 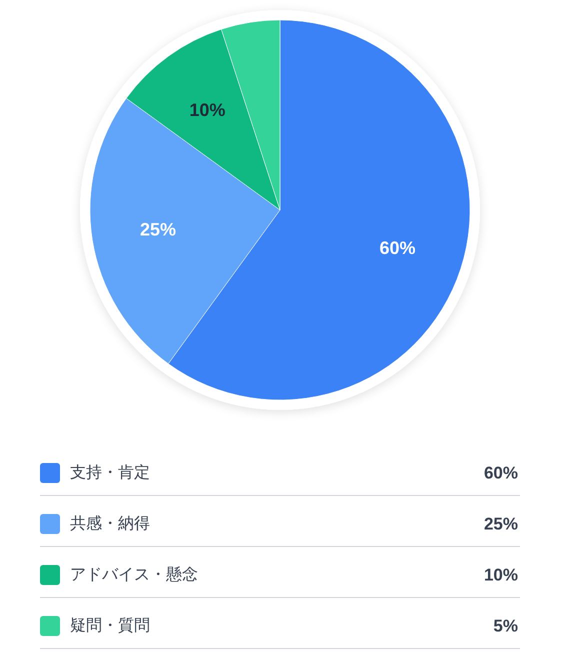 I want to click on text: 10%, so click(x=501, y=575).